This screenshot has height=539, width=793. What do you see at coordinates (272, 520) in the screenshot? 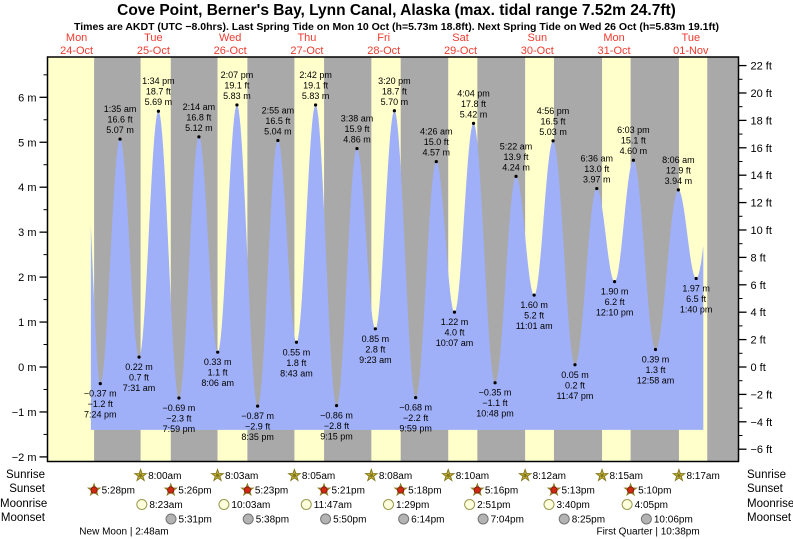
I see `moonset-time-label: 5:38pm` at bounding box center [272, 520].